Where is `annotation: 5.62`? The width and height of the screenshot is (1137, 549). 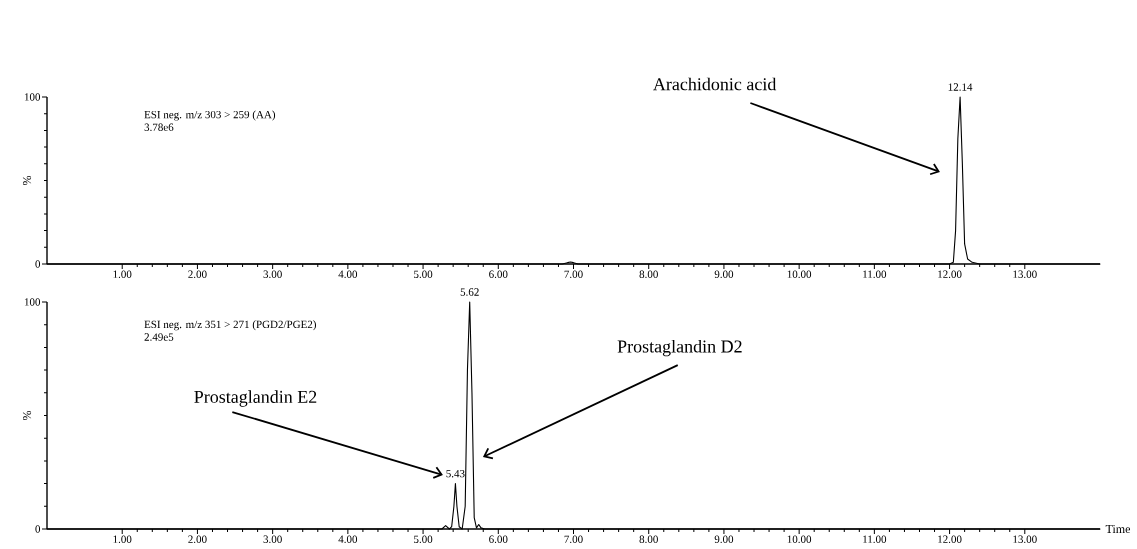 annotation: 5.62 is located at coordinates (469, 292).